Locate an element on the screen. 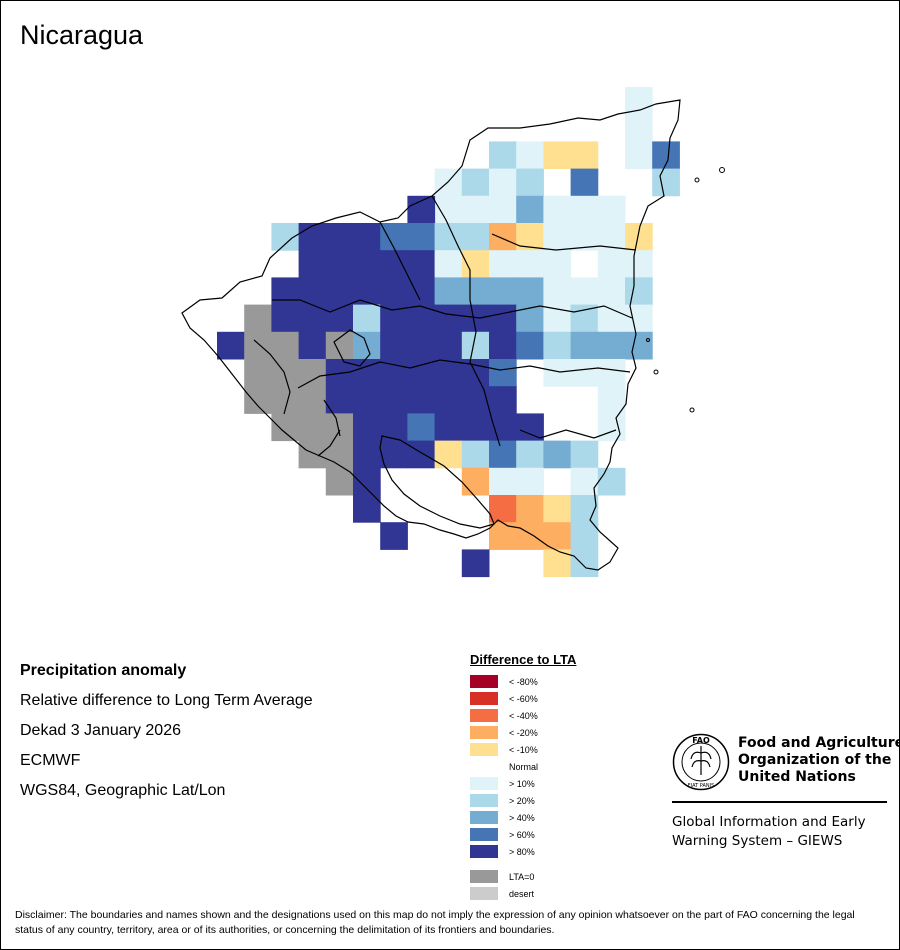 The height and width of the screenshot is (950, 900). legend-class-label: > 60% is located at coordinates (522, 834).